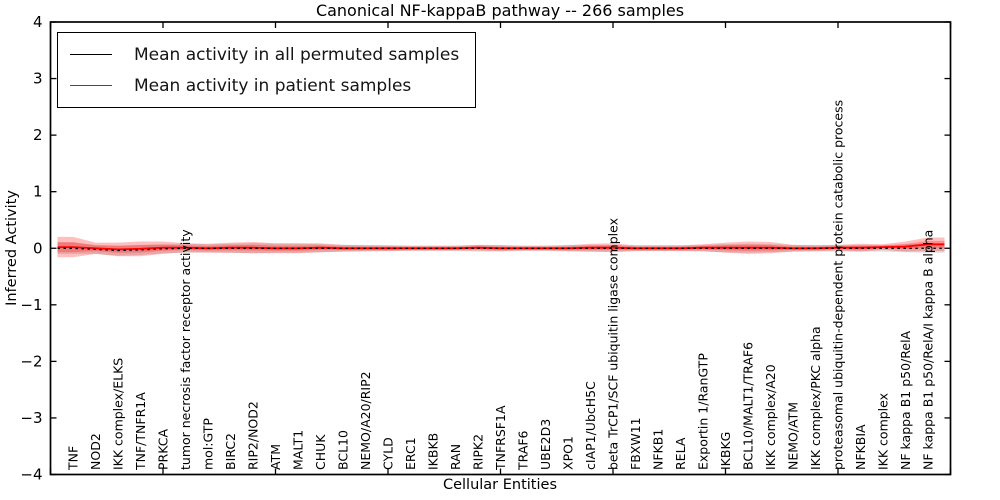 The width and height of the screenshot is (1000, 500). Describe the element at coordinates (860, 447) in the screenshot. I see `x-category-label: NFKBIA` at that location.